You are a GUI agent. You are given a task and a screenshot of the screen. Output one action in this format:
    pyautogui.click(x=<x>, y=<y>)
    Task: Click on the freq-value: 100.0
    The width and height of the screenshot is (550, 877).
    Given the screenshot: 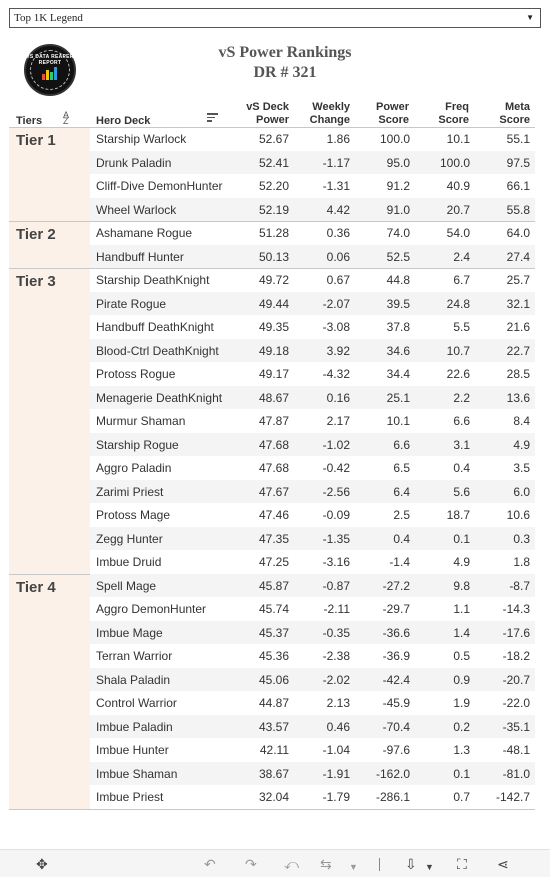 What is the action you would take?
    pyautogui.click(x=454, y=162)
    